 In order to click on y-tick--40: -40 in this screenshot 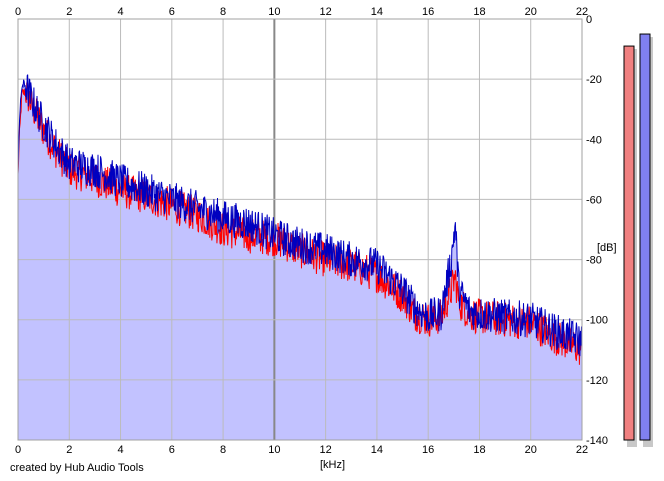, I will do `click(594, 140)`.